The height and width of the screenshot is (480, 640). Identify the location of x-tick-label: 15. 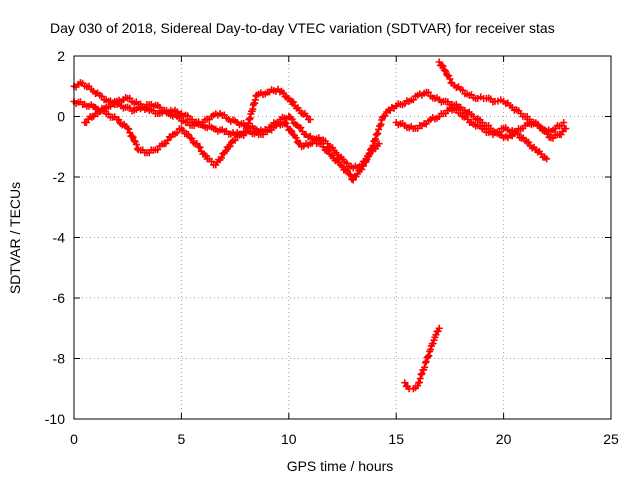
(396, 439).